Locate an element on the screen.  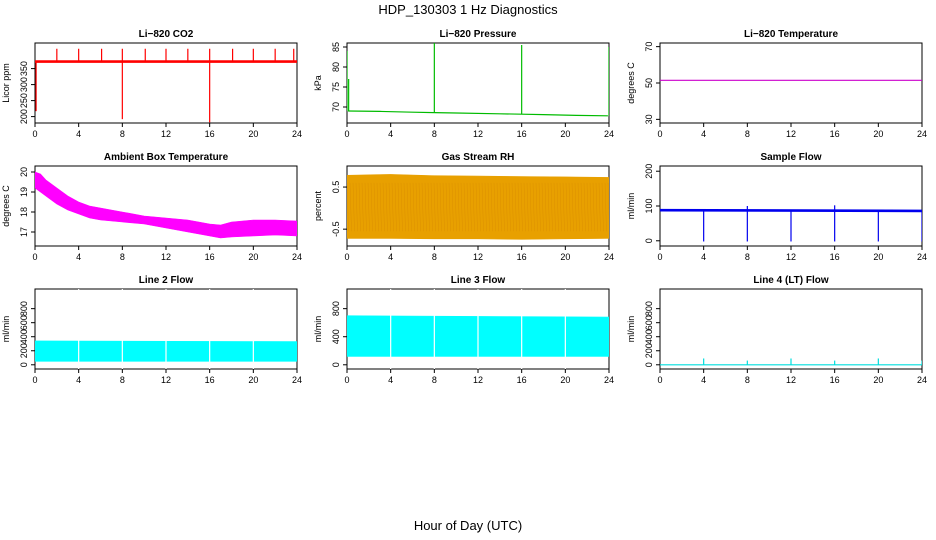
y-tick-label: 350 is located at coordinates (24, 68).